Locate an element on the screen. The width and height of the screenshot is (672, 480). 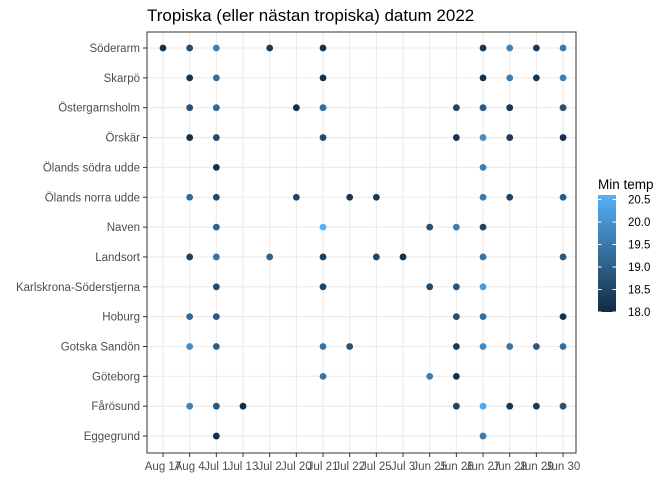
legend-tick-label: 19.5 is located at coordinates (639, 246).